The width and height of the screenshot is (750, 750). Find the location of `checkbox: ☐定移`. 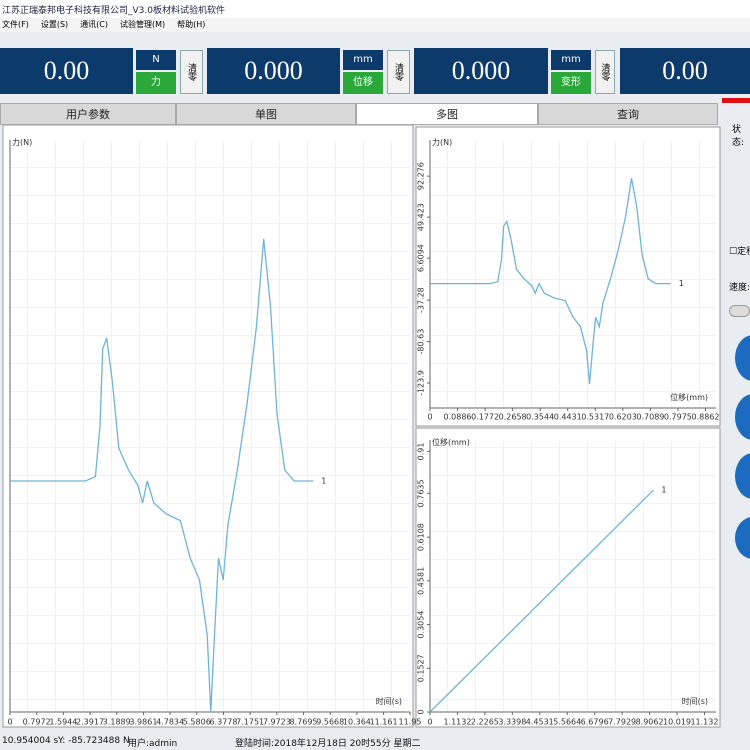

checkbox: ☐定移 is located at coordinates (739, 250).